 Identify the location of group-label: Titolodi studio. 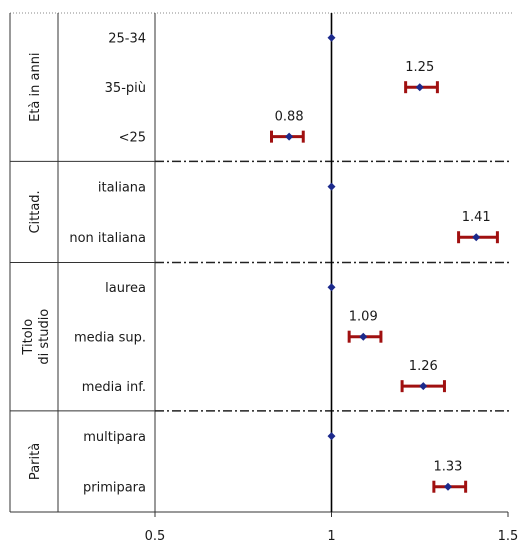
(36, 337).